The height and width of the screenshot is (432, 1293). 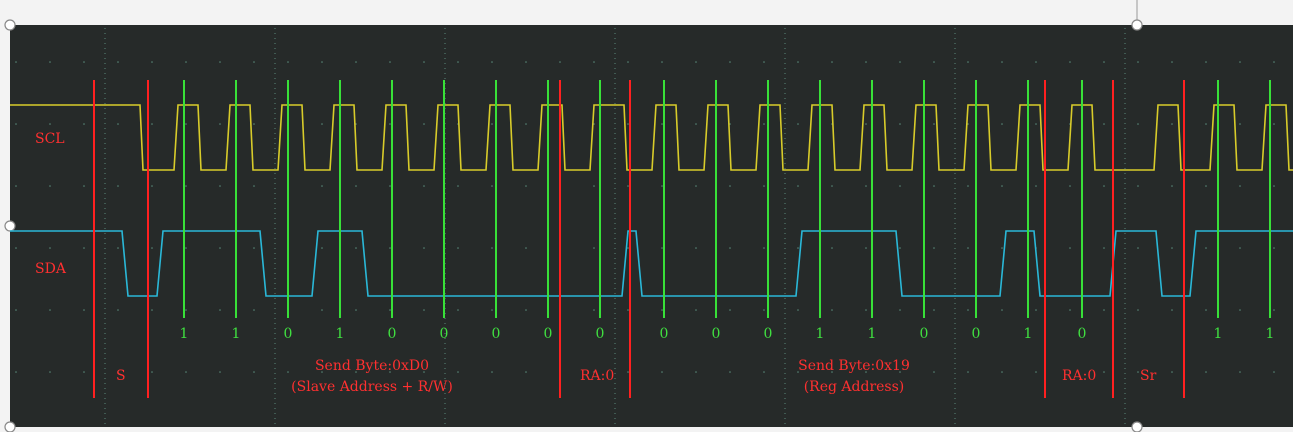 I want to click on sda-channel-label: SDA, so click(x=51, y=269).